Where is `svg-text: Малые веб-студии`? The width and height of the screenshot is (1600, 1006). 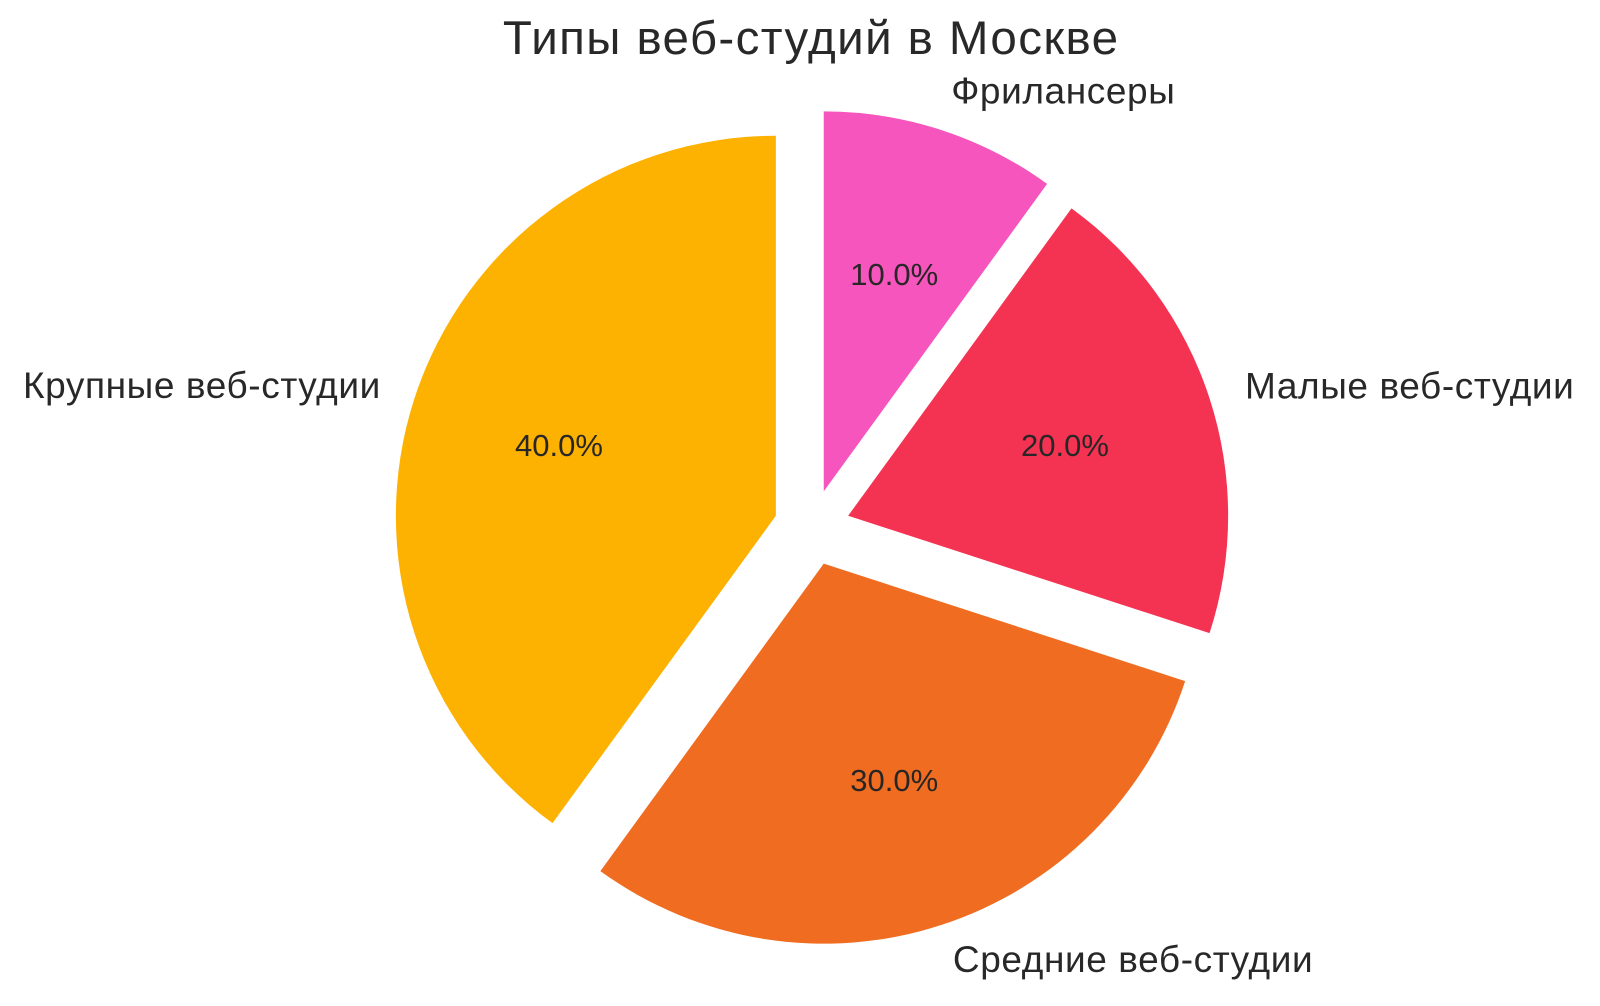
svg-text: Малые веб-студии is located at coordinates (1409, 386).